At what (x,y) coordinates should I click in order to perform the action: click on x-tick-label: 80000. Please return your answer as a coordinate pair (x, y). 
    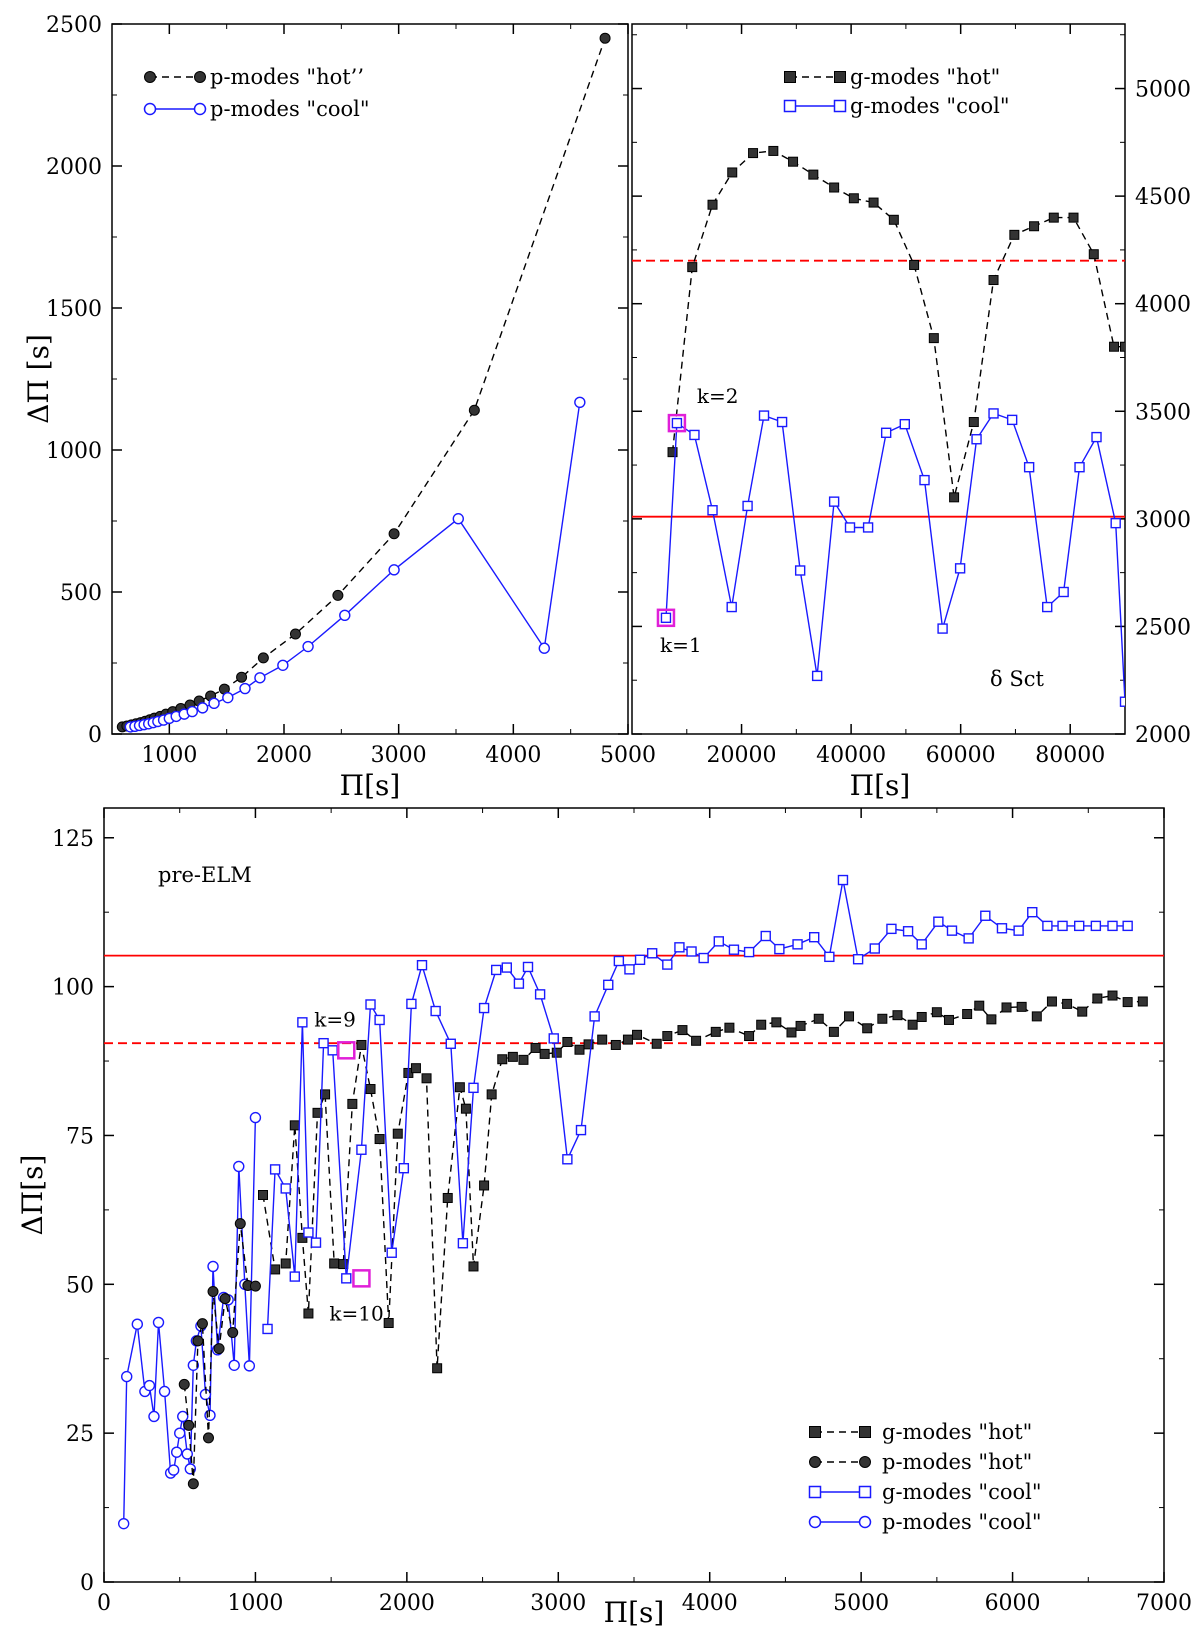
    Looking at the image, I should click on (1070, 755).